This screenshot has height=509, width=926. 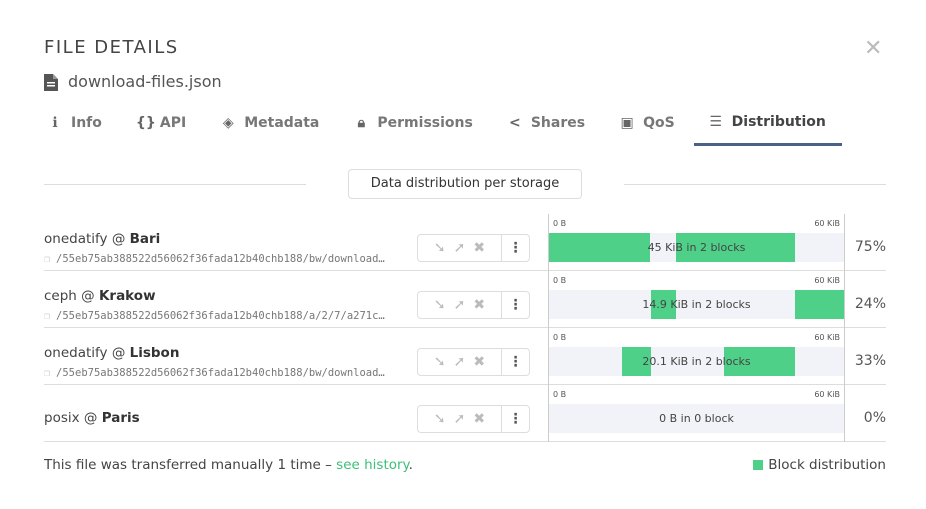 I want to click on file-name: download-files.json, so click(x=133, y=81).